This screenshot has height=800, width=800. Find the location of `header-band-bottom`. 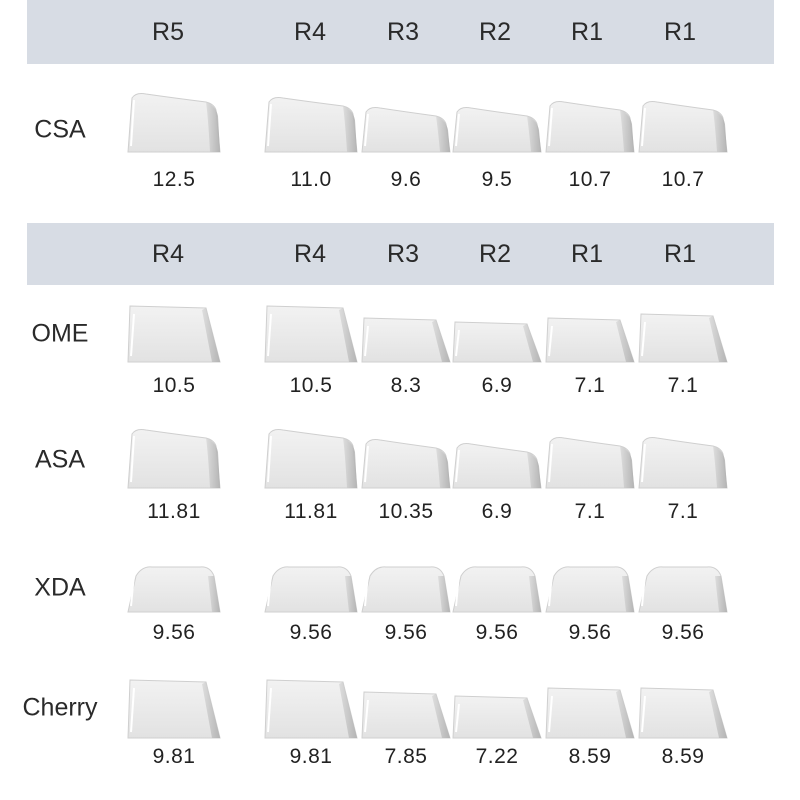

header-band-bottom is located at coordinates (400, 254).